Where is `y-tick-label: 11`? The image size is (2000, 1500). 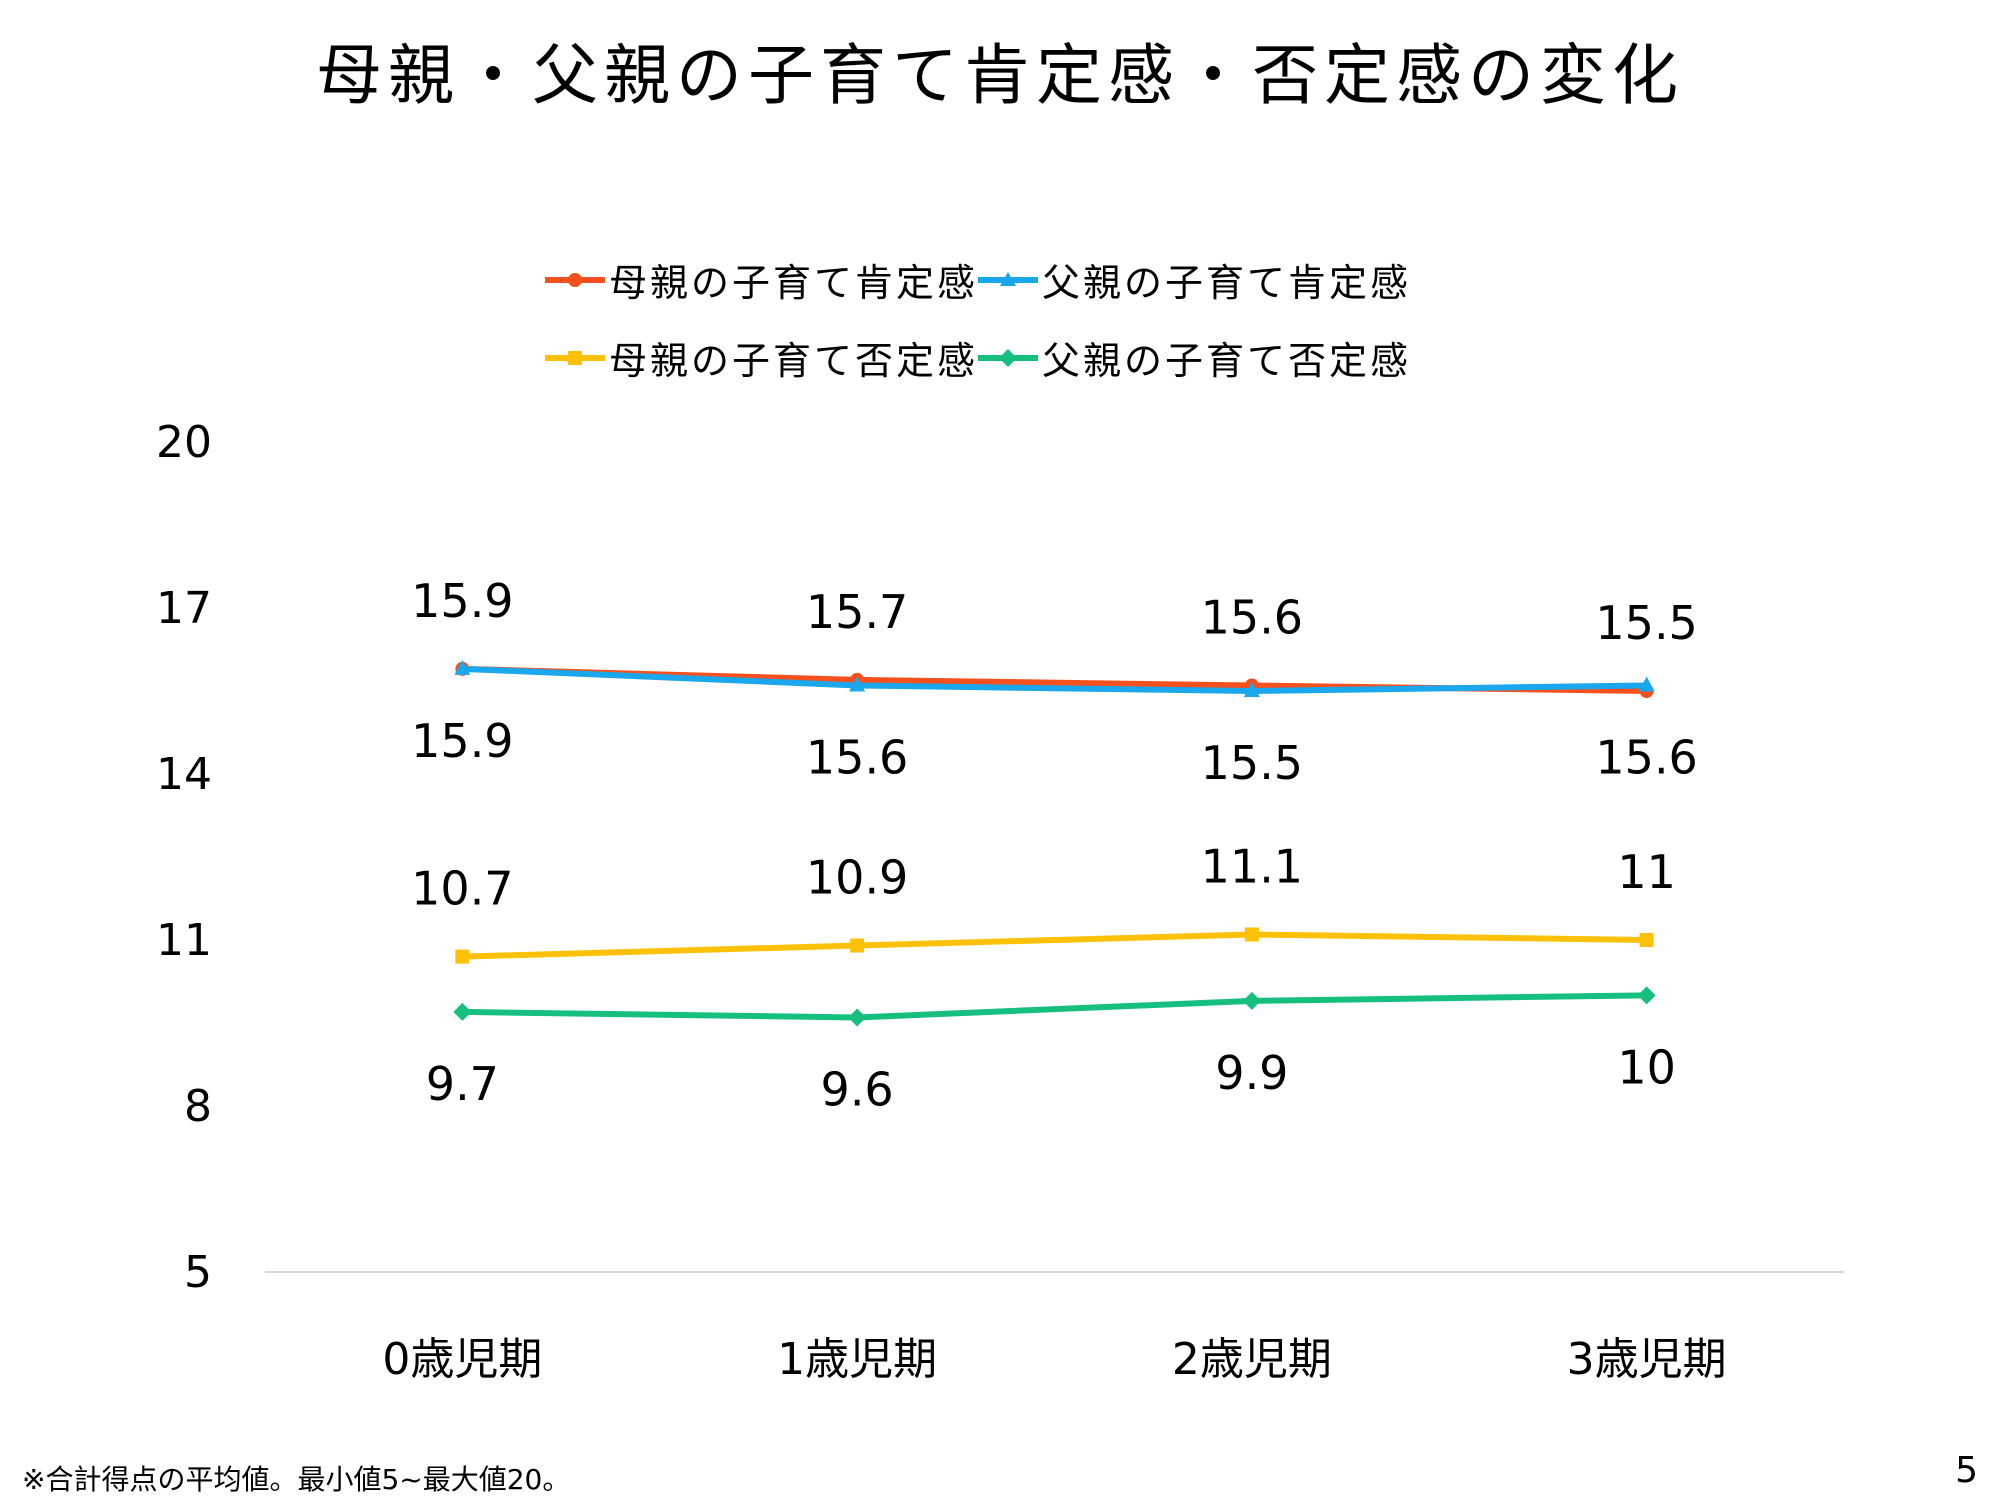 y-tick-label: 11 is located at coordinates (184, 940).